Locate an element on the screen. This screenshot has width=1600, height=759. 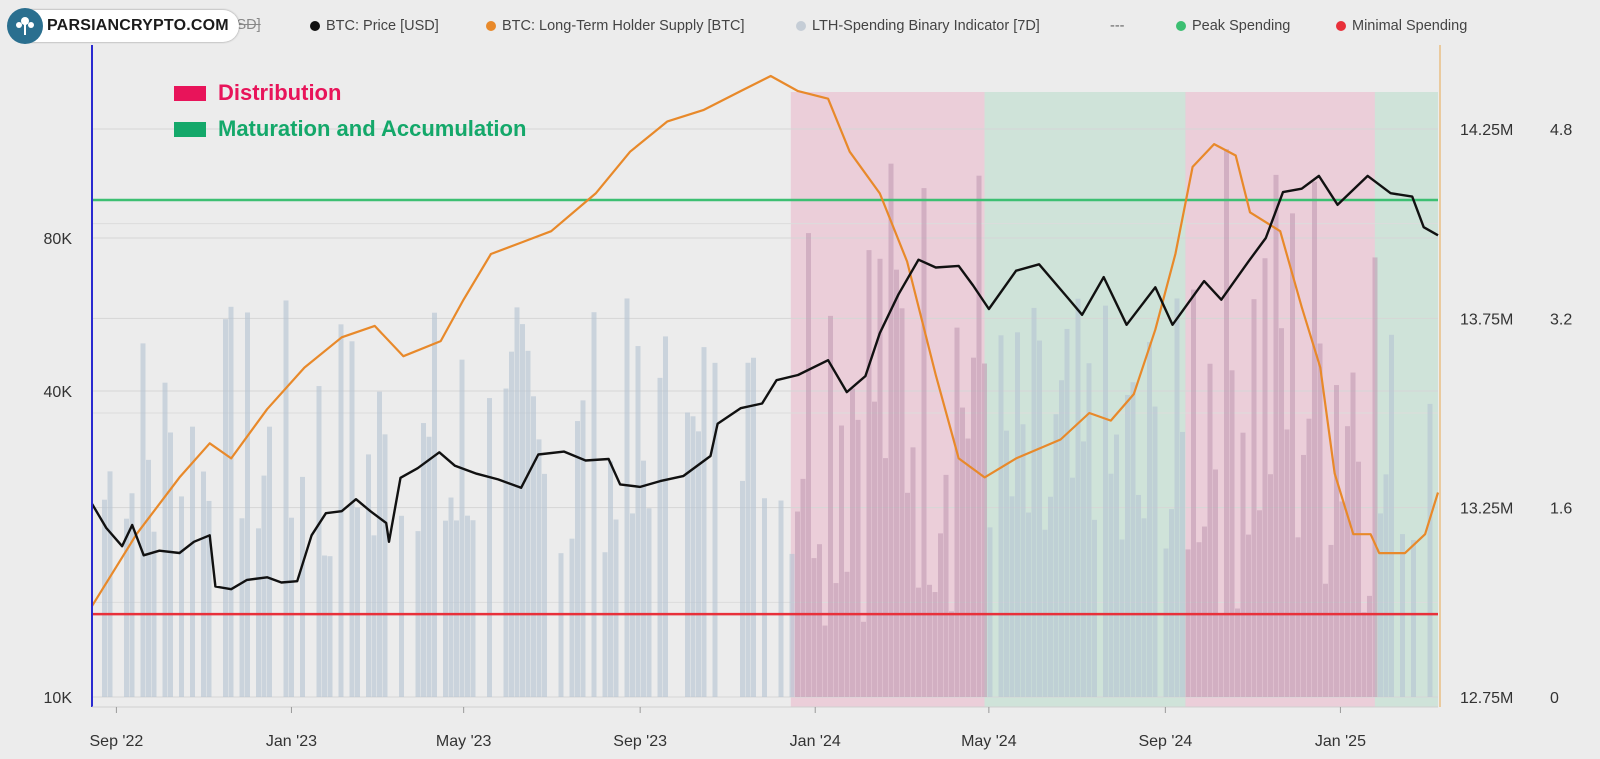
legend-label: Minimal Spending is located at coordinates (1410, 26).